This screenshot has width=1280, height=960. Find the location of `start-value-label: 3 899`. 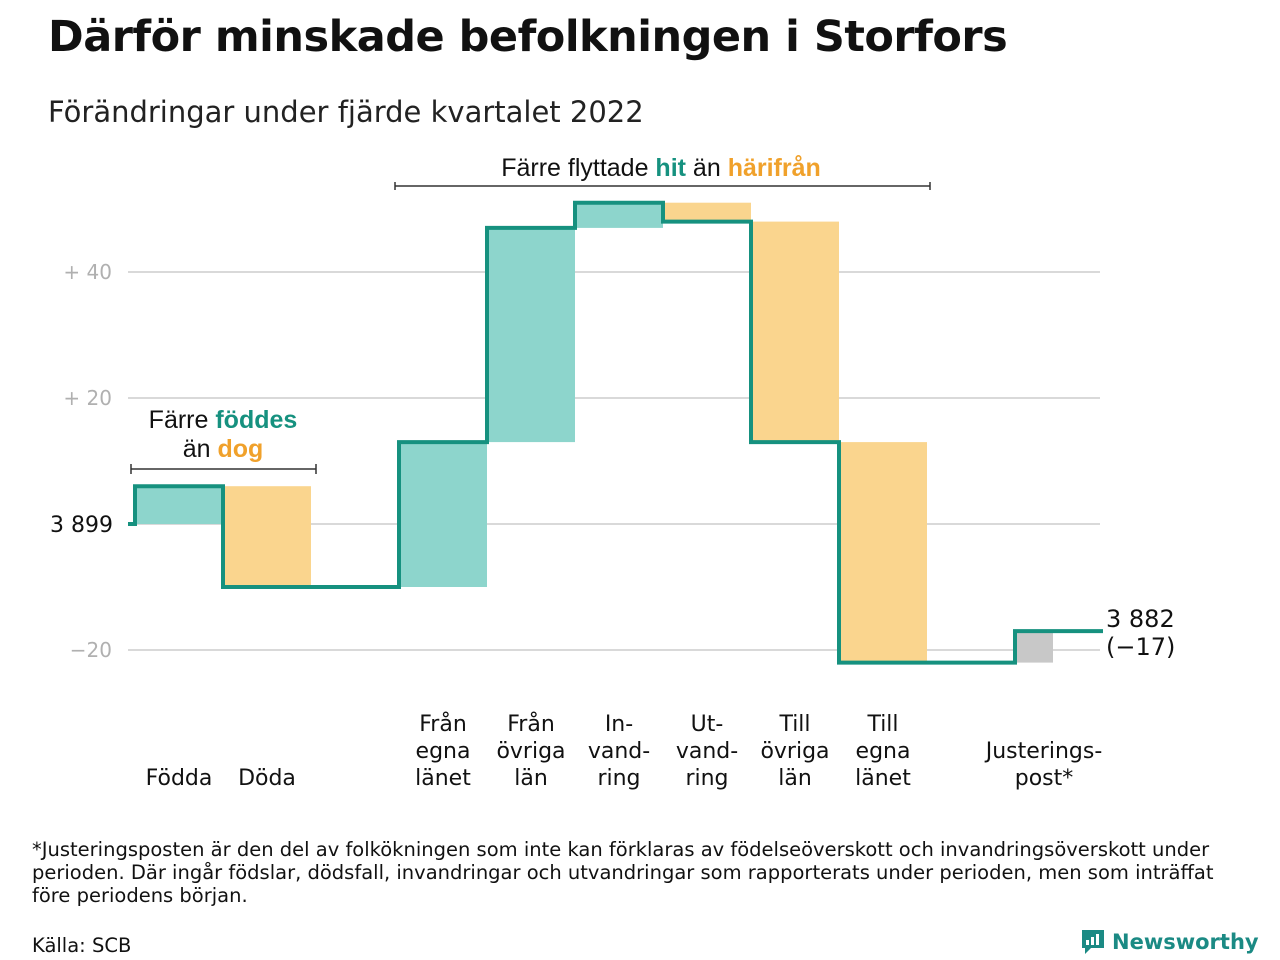

start-value-label: 3 899 is located at coordinates (81, 525).